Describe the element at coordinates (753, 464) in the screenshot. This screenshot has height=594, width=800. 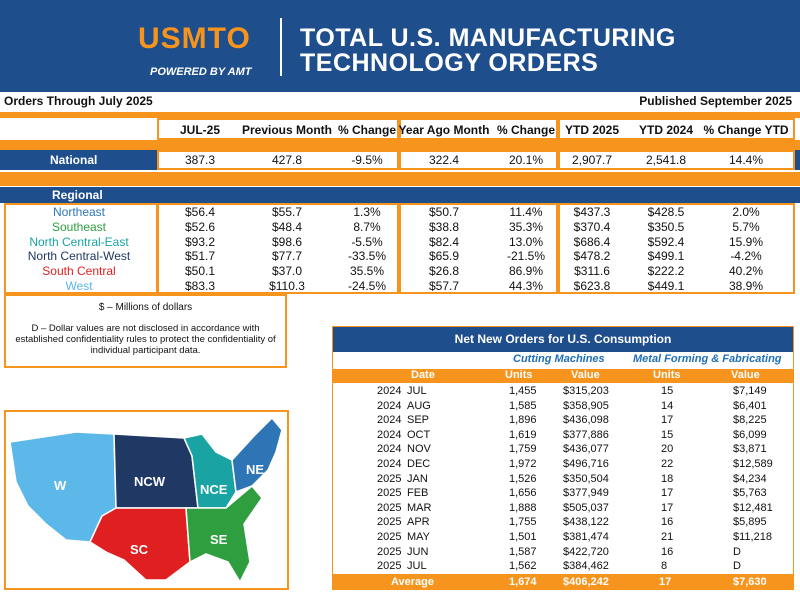
I see `nno-cell-mv: $12,589` at that location.